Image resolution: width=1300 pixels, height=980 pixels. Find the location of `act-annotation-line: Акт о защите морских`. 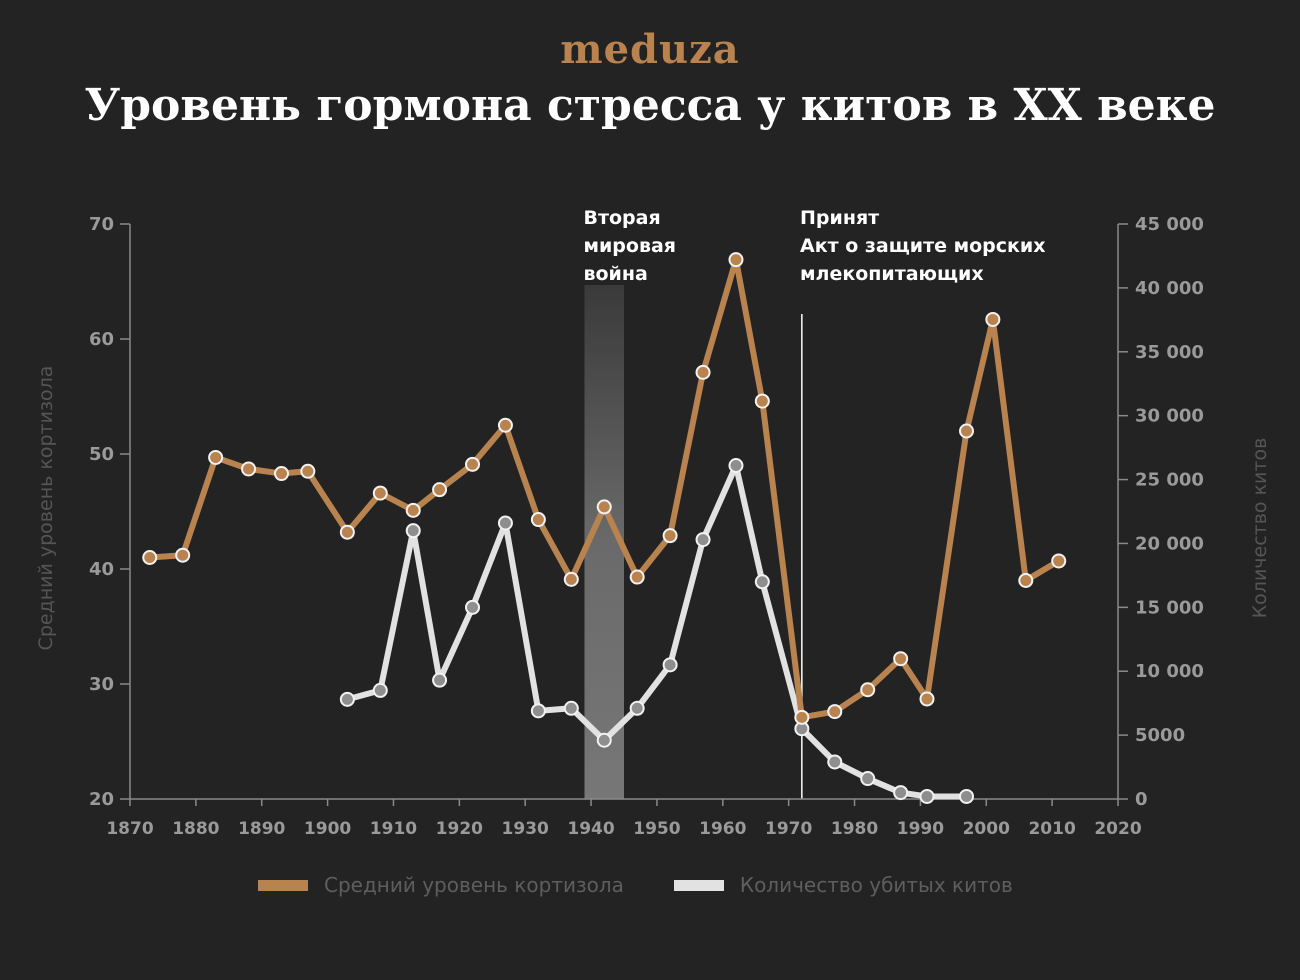

act-annotation-line: Акт о защите морских is located at coordinates (923, 246).